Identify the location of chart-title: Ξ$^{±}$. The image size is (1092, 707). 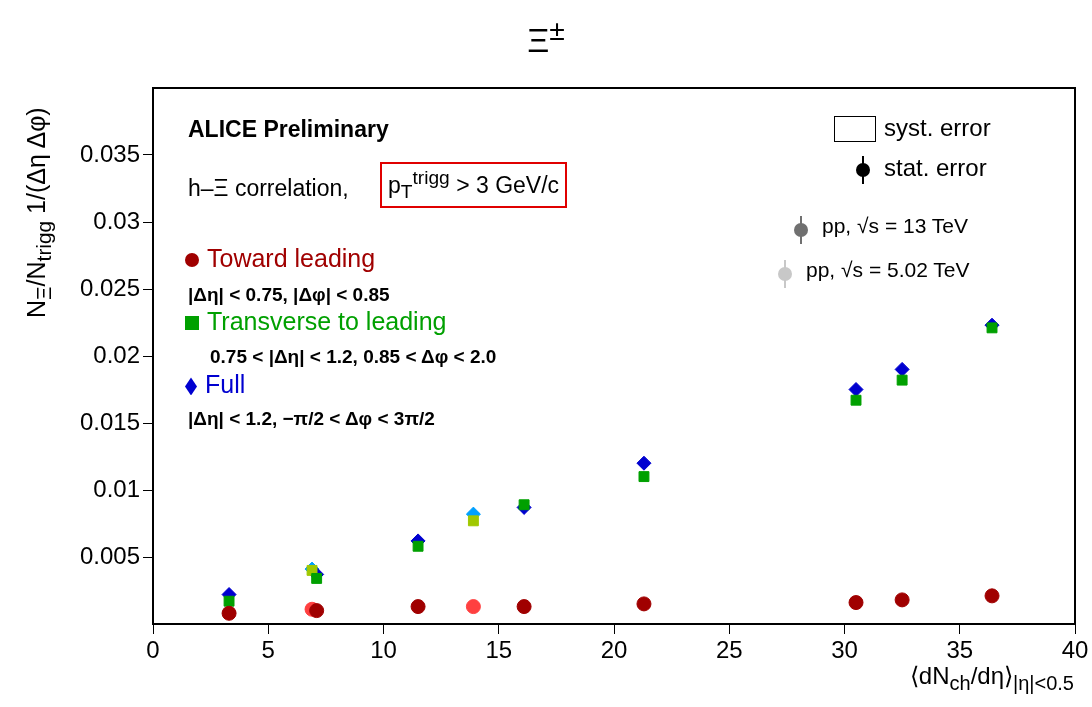
(546, 37).